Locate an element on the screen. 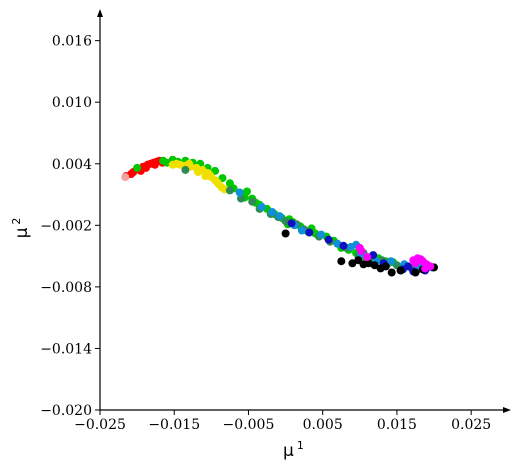  x-tick-label: 0.005 is located at coordinates (323, 425).